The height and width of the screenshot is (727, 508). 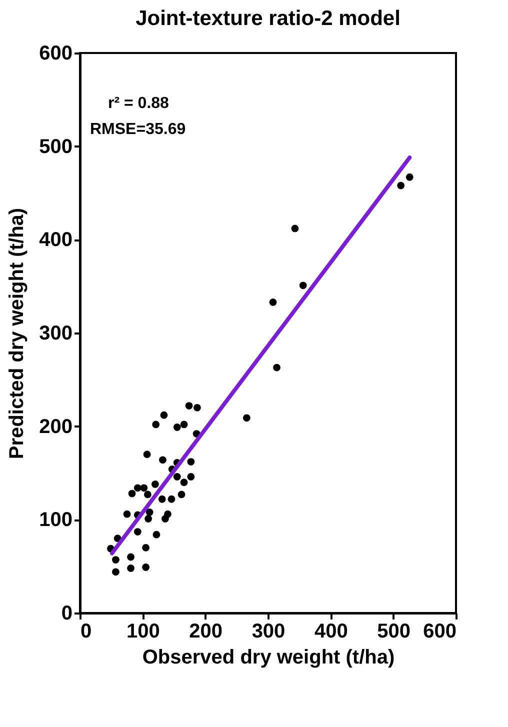 What do you see at coordinates (55, 240) in the screenshot?
I see `y-tick-label: 400` at bounding box center [55, 240].